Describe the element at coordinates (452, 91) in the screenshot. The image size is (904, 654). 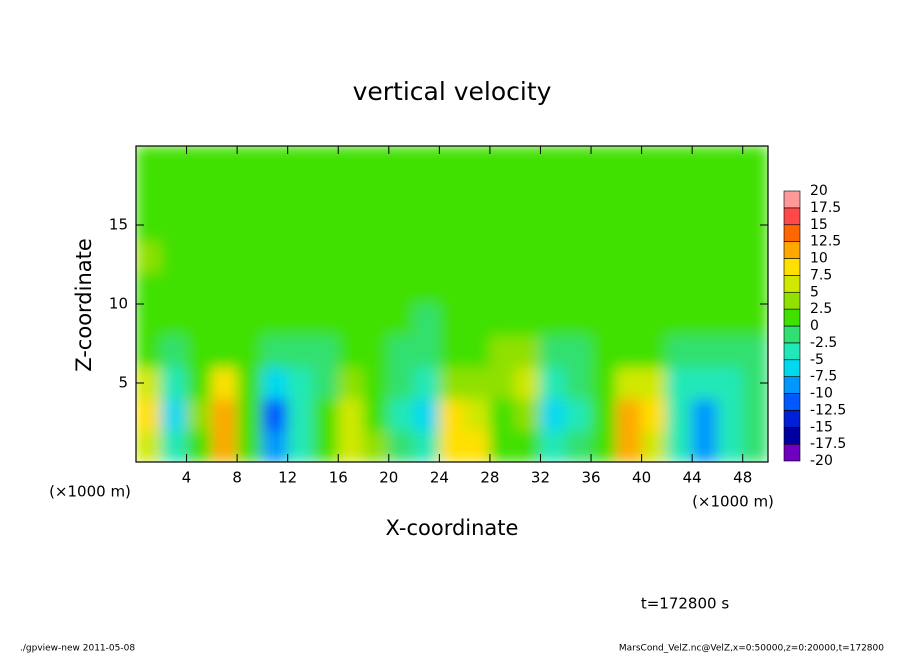
I see `chart-title: vertical velocity` at that location.